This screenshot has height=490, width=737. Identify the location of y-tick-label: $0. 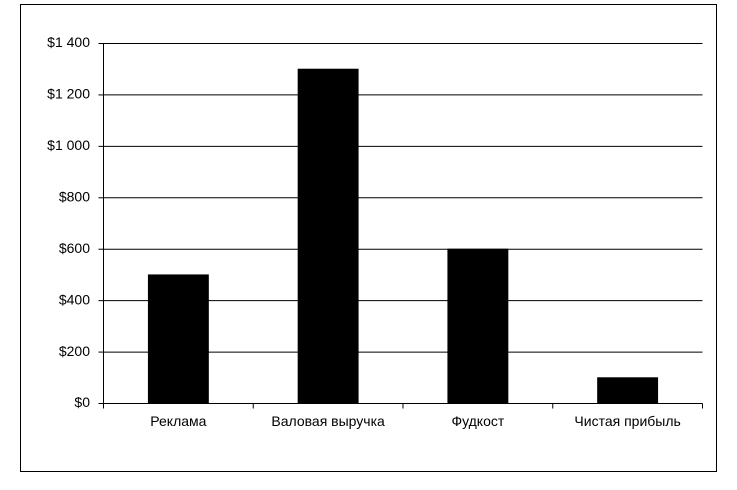
(82, 402).